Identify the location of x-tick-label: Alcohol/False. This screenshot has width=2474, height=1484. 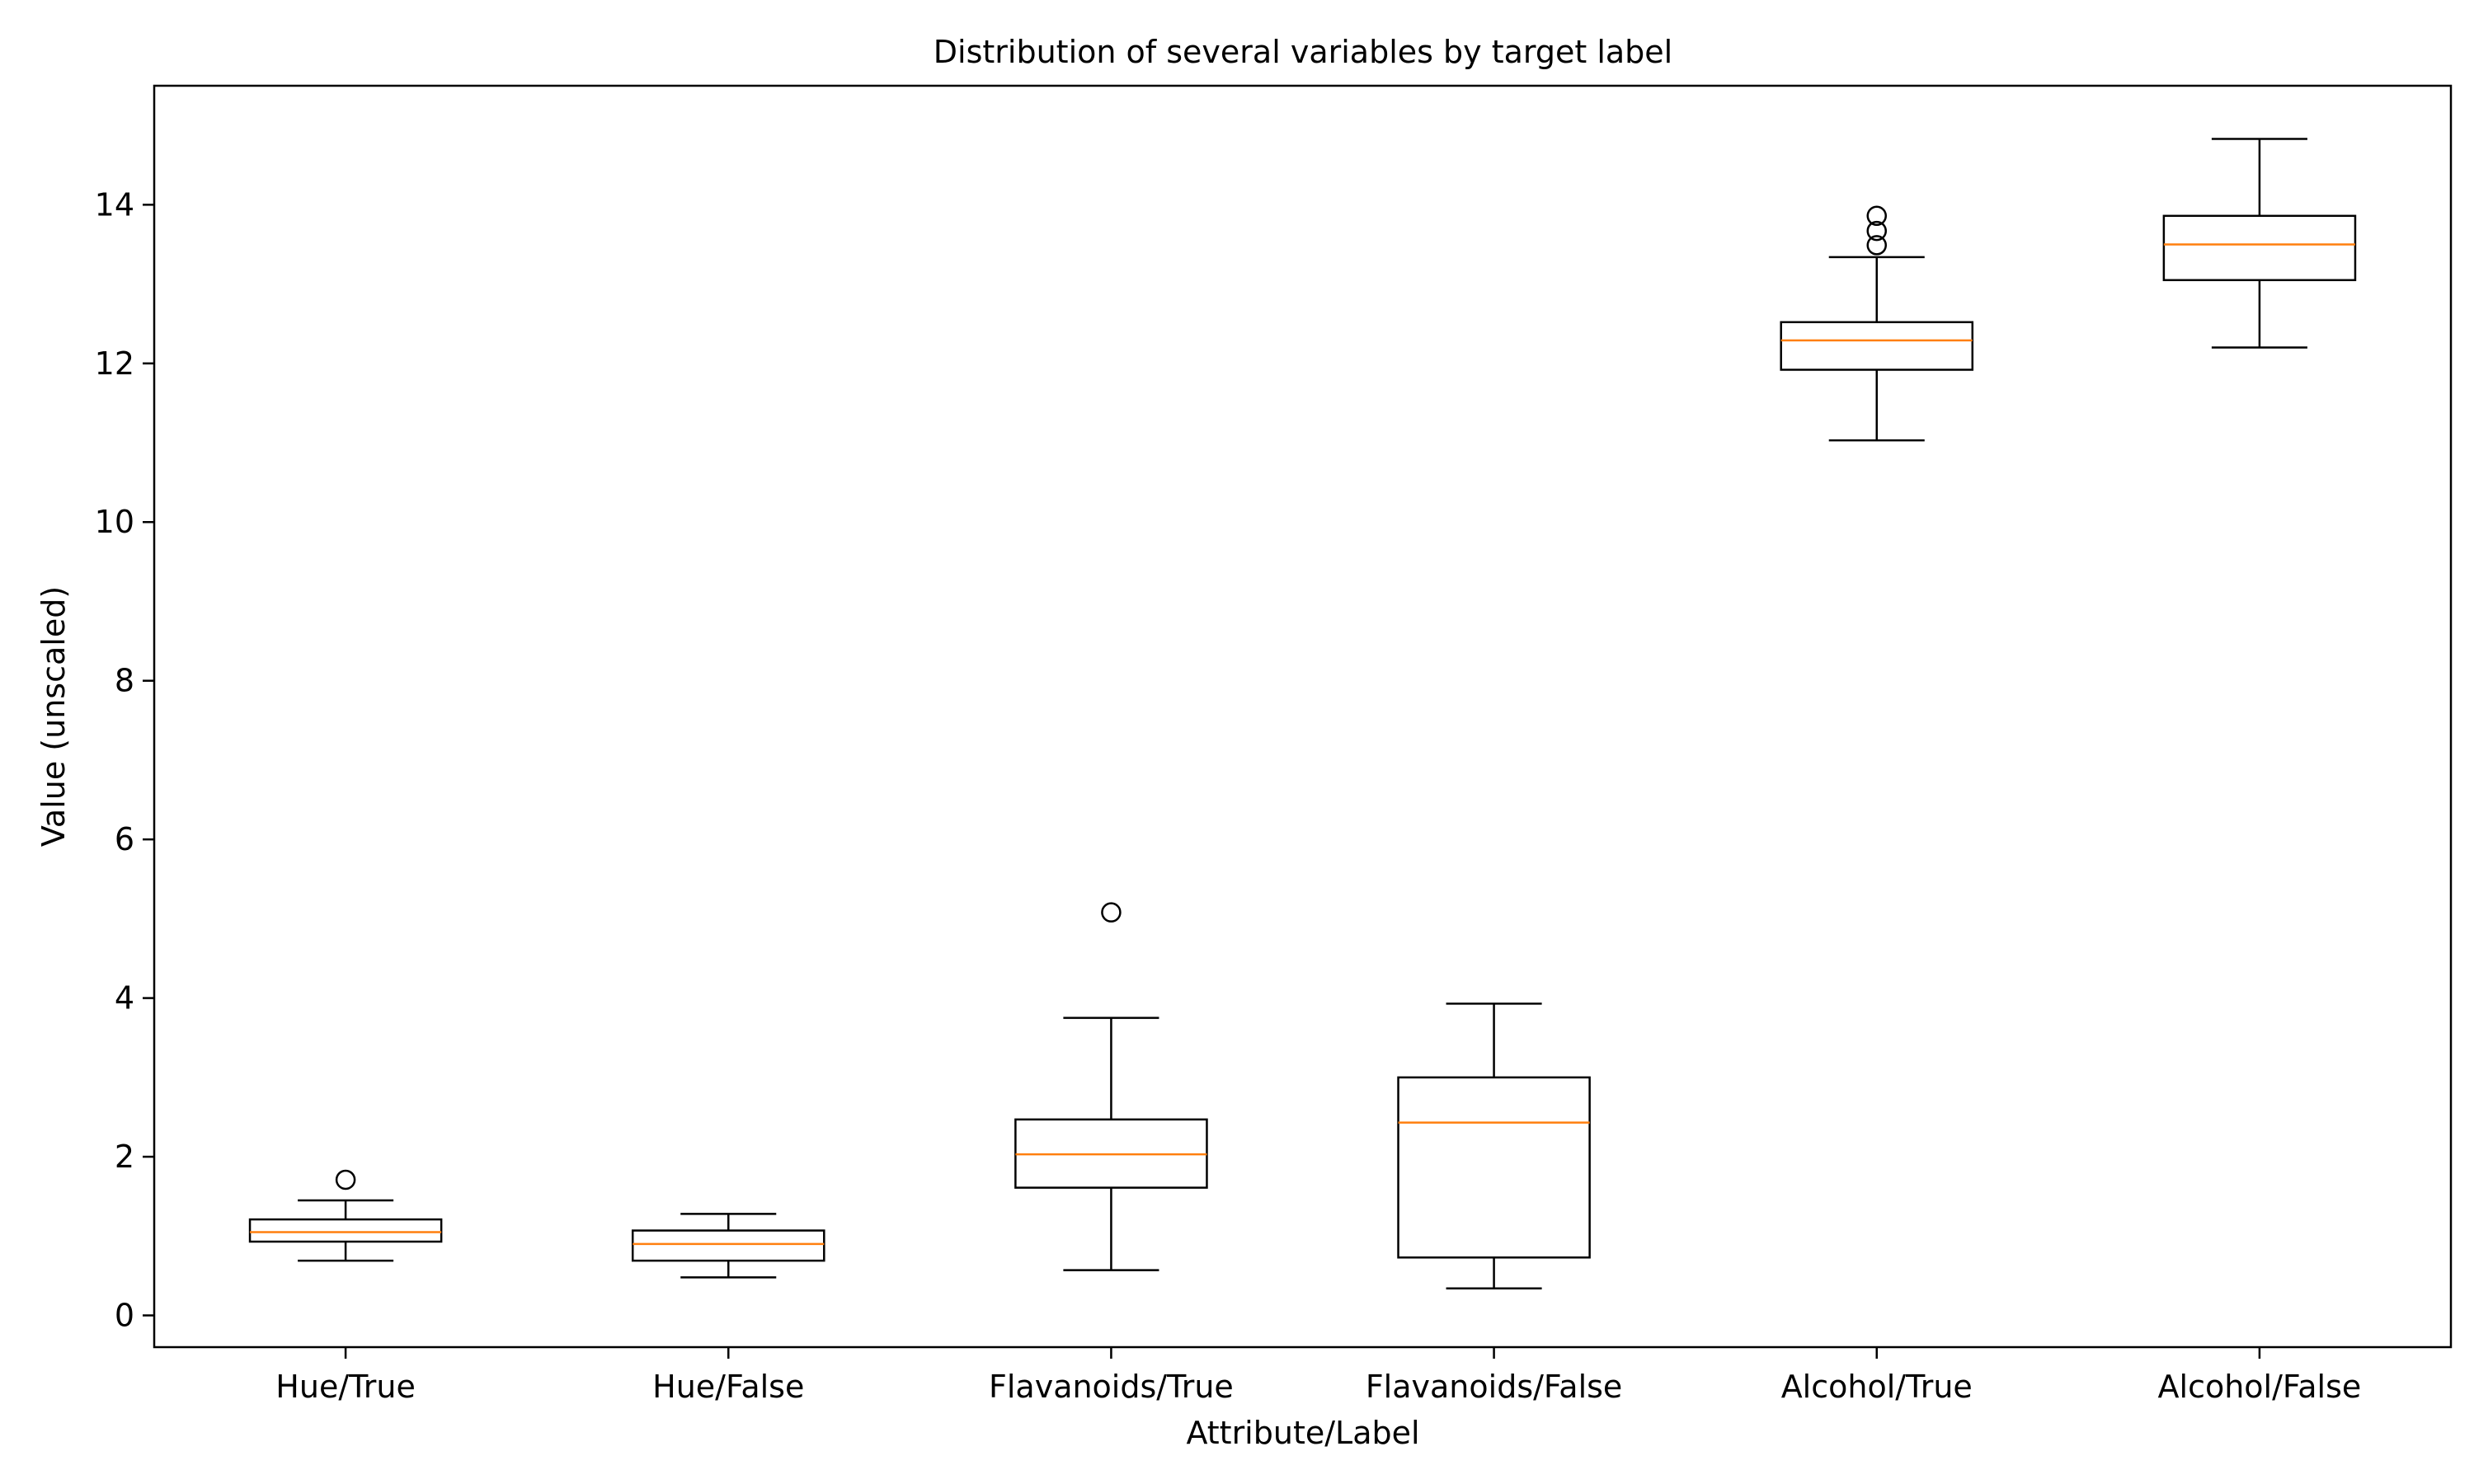
(2260, 1387).